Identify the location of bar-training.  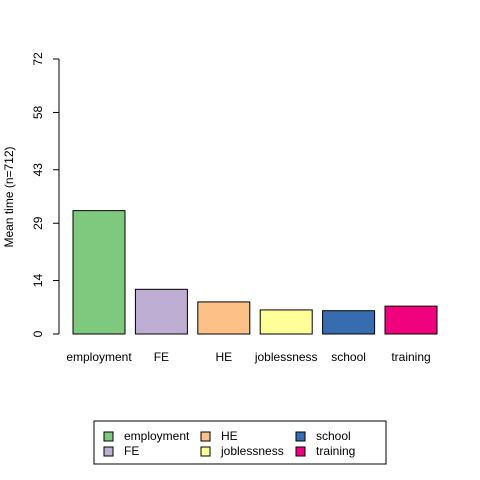
(411, 320).